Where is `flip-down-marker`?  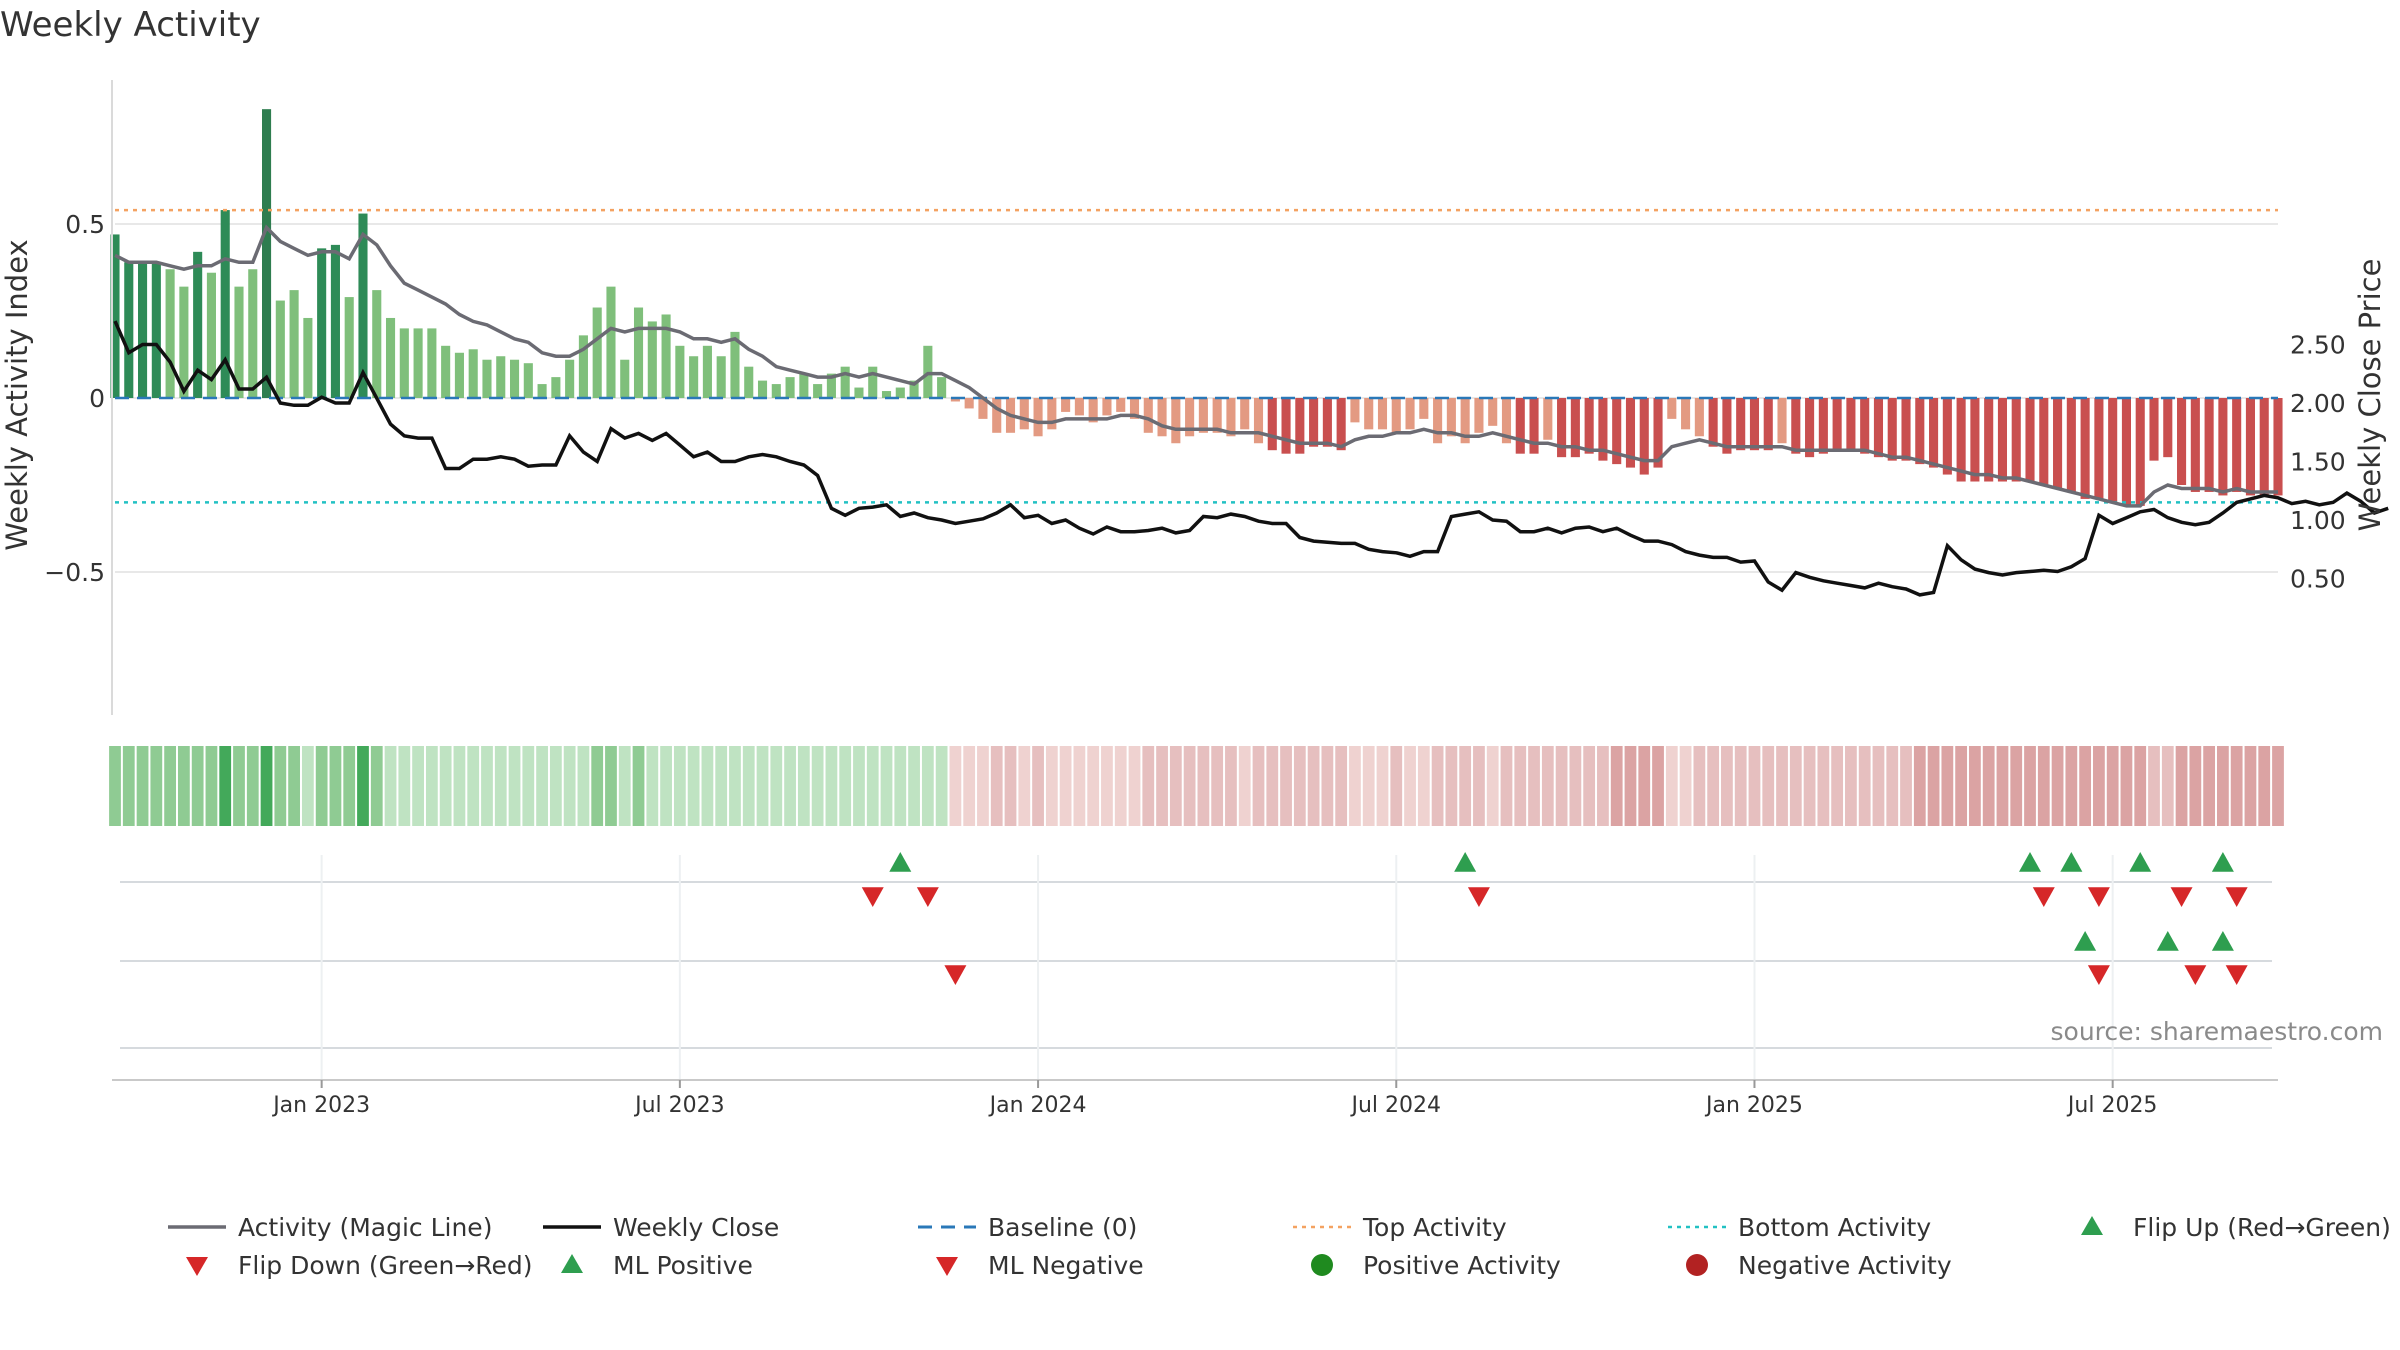 flip-down-marker is located at coordinates (2098, 897).